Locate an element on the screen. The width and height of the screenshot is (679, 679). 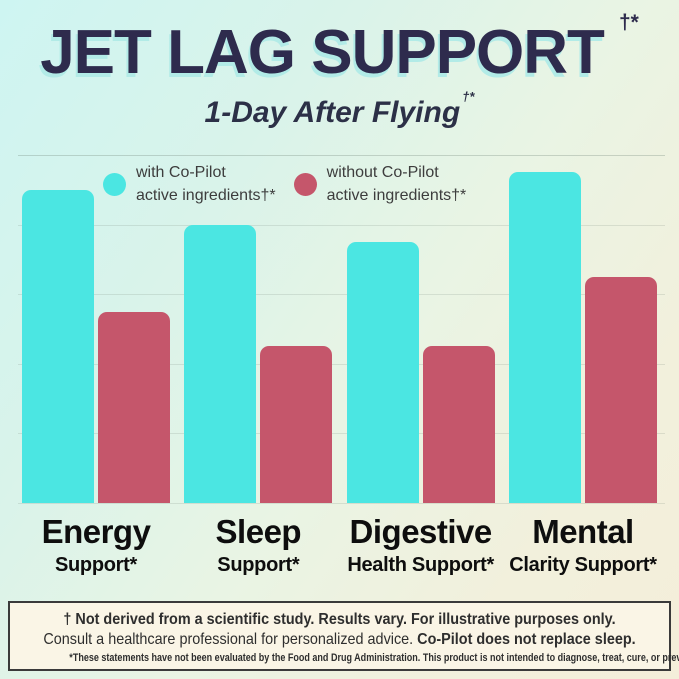
legend-without-line2: active ingredients†* is located at coordinates (396, 196).